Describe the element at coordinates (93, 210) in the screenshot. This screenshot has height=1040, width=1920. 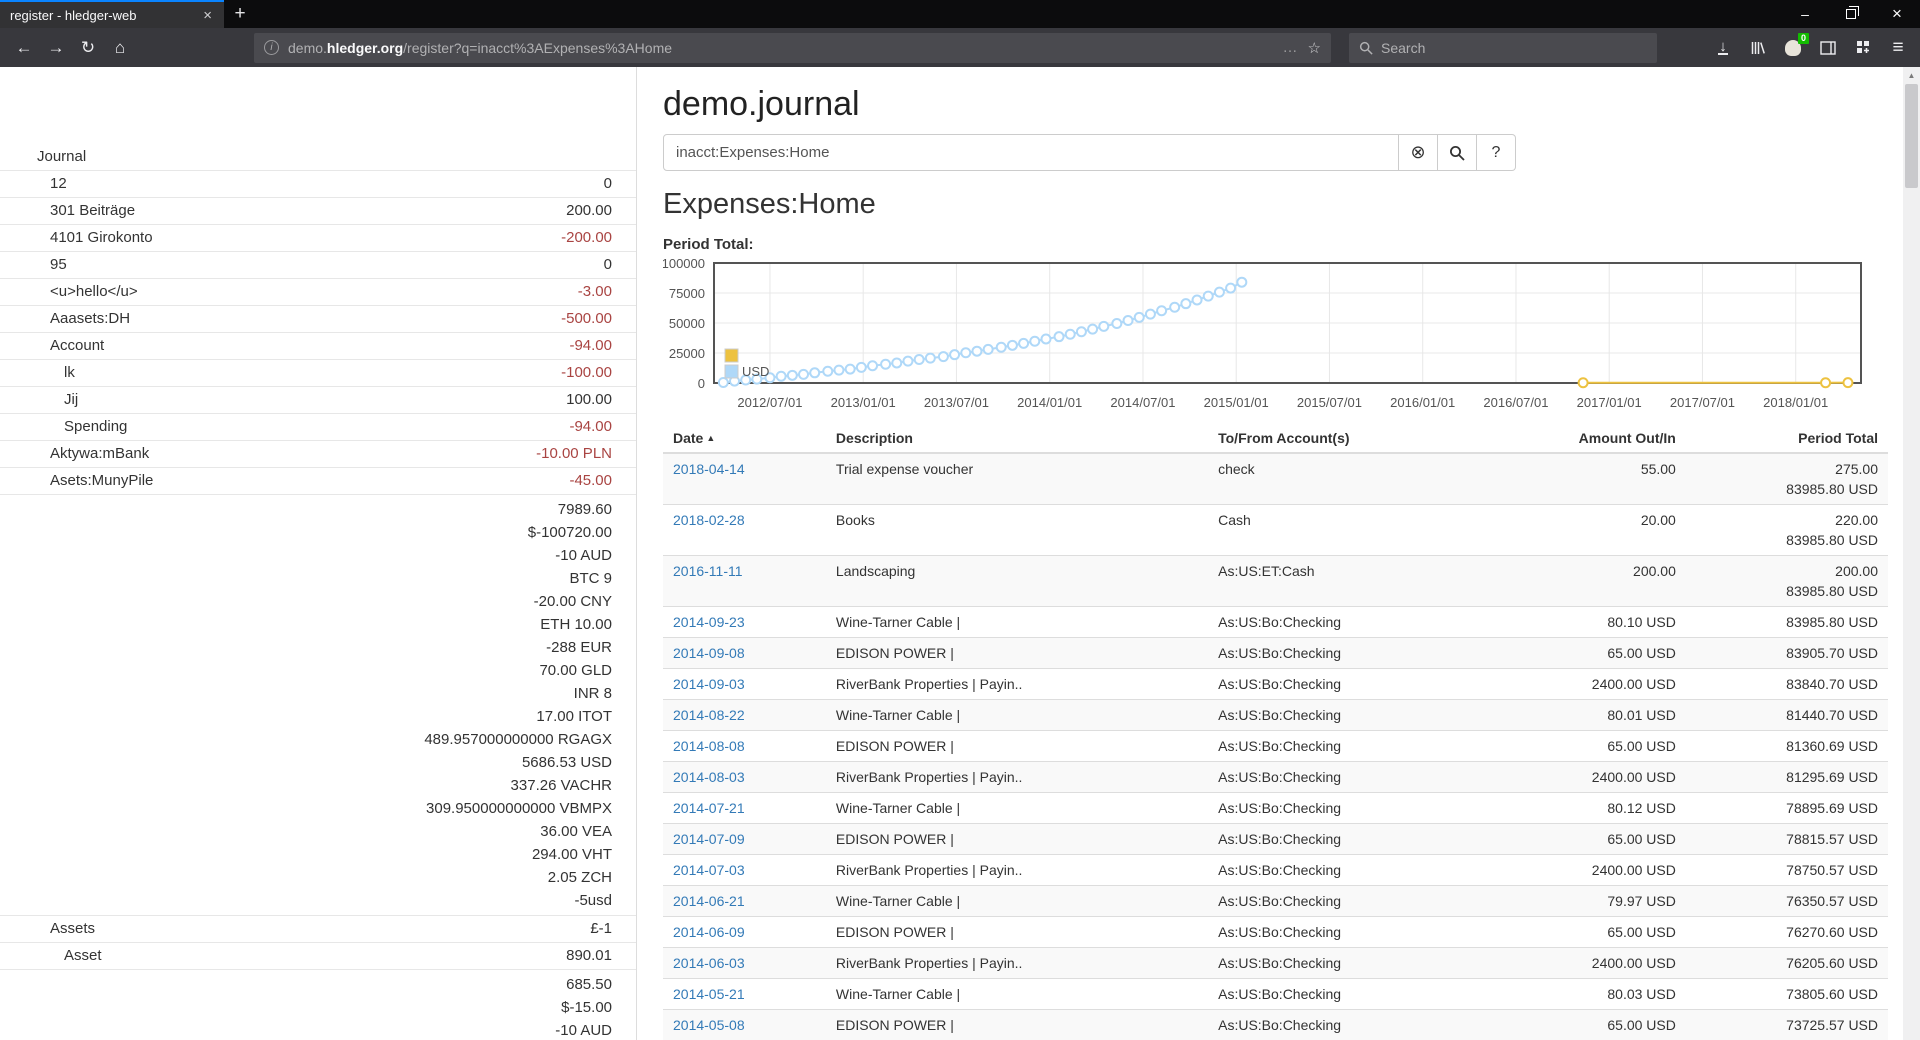
I see `account-name: 301 Beiträge` at that location.